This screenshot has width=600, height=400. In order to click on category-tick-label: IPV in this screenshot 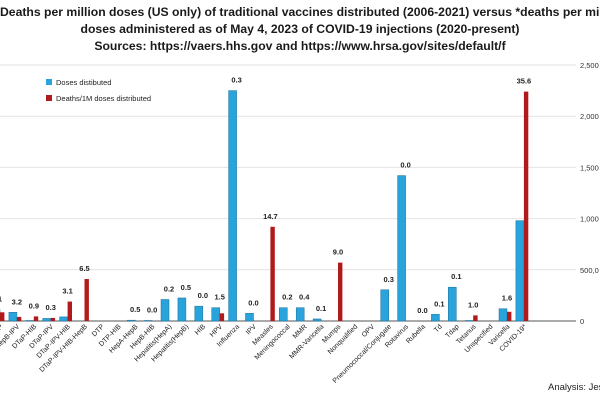, I will do `click(251, 329)`.